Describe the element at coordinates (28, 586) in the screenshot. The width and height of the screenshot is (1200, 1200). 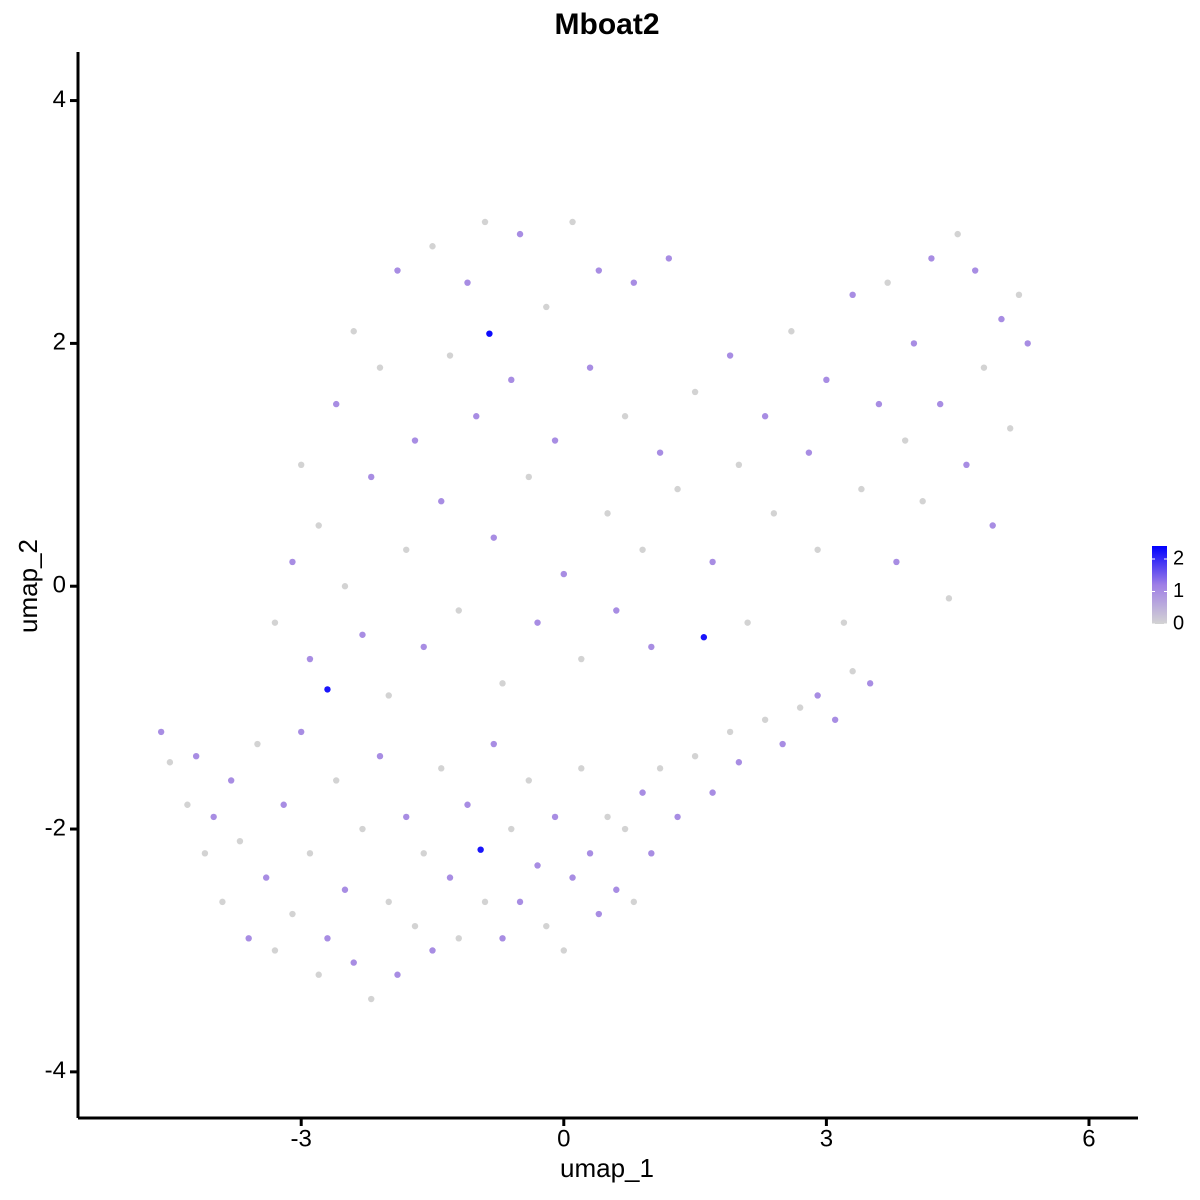
I see `y-axis-label: umap_2` at that location.